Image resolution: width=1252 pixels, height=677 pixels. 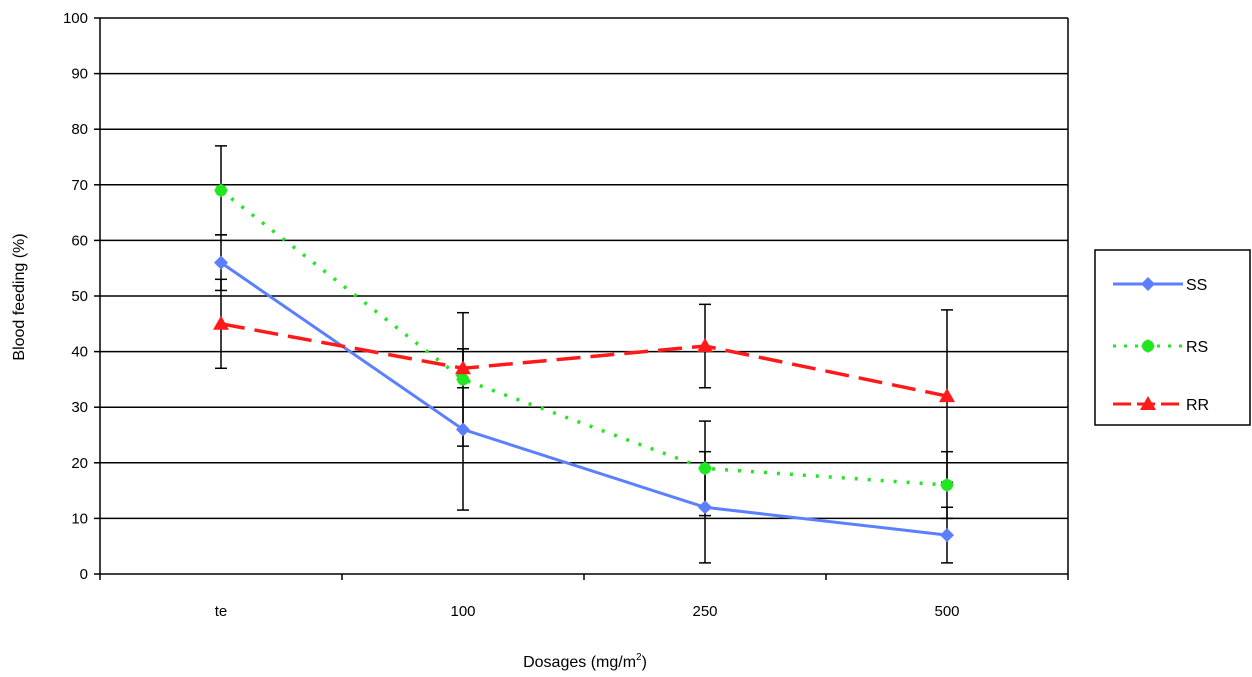 What do you see at coordinates (1196, 285) in the screenshot?
I see `legend-label-ss: SS` at bounding box center [1196, 285].